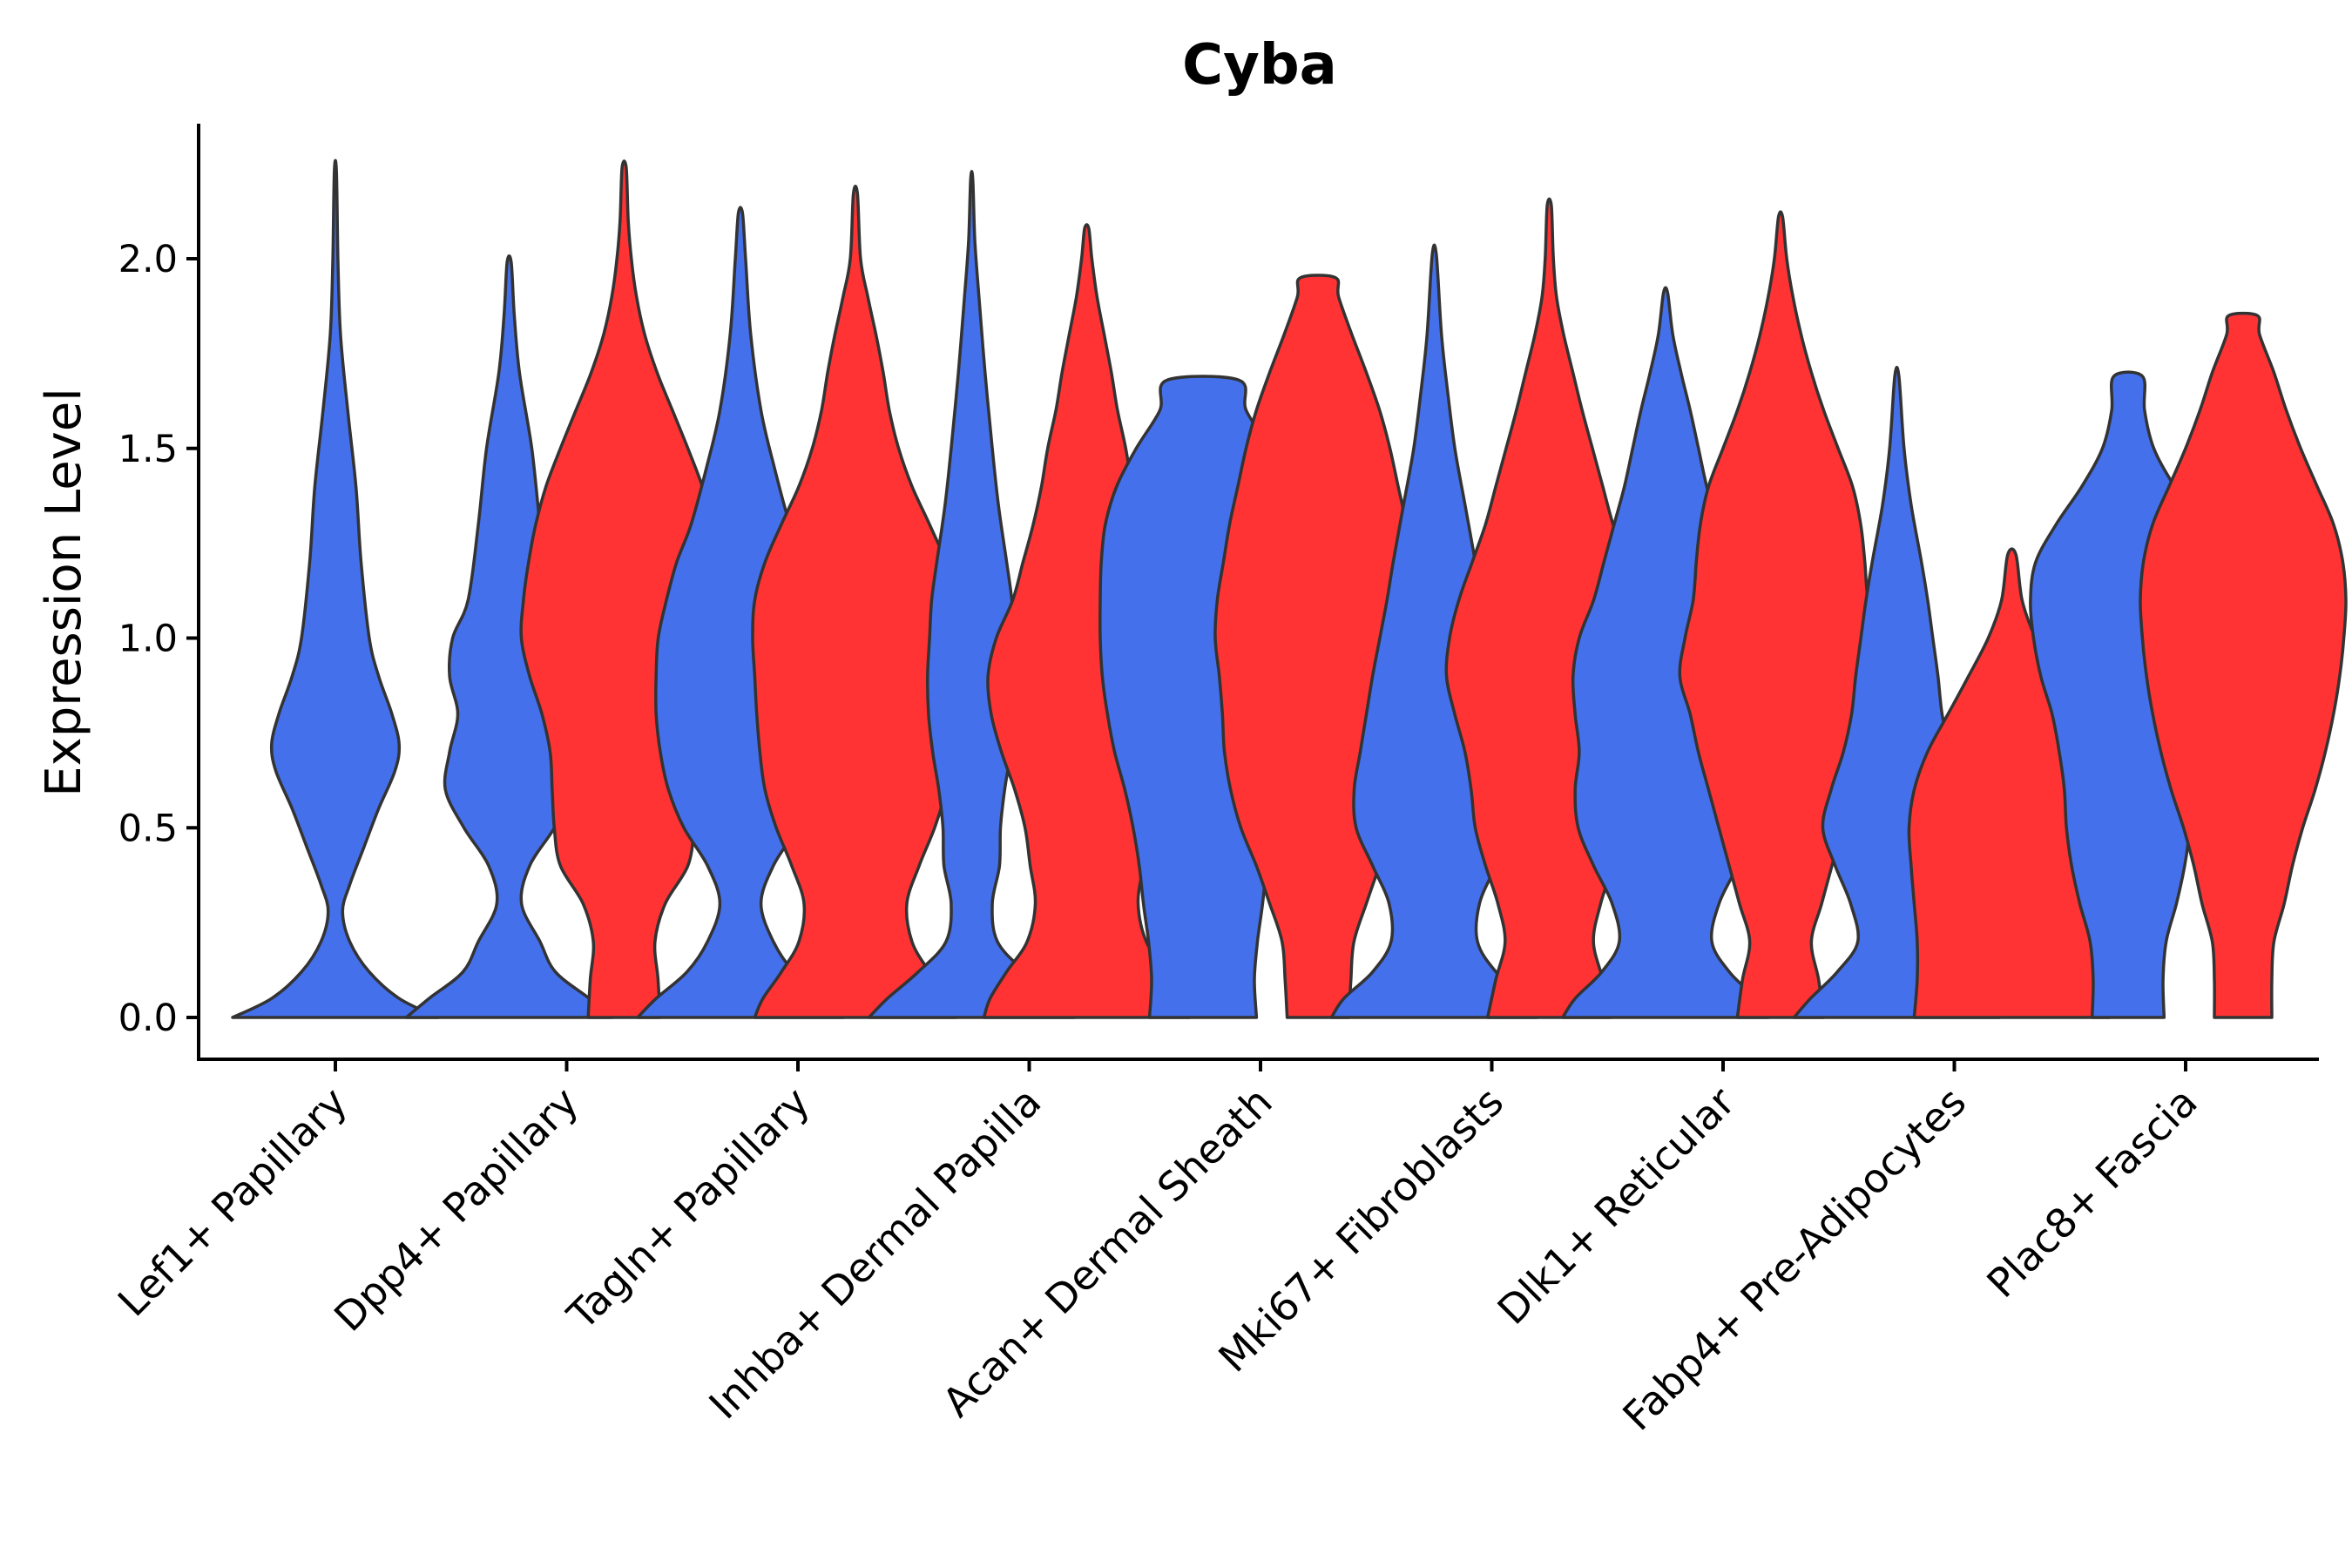 Image resolution: width=2352 pixels, height=1568 pixels. I want to click on x-tick-label: Tagln+ Papillary, so click(688, 1209).